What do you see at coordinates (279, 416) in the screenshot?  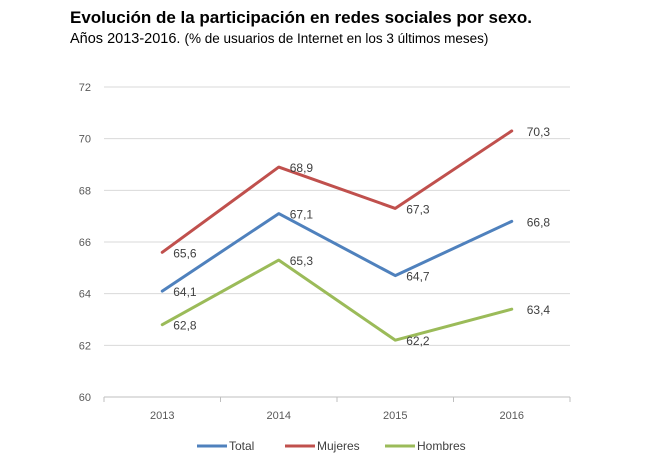 I see `x-tick-label: 2014` at bounding box center [279, 416].